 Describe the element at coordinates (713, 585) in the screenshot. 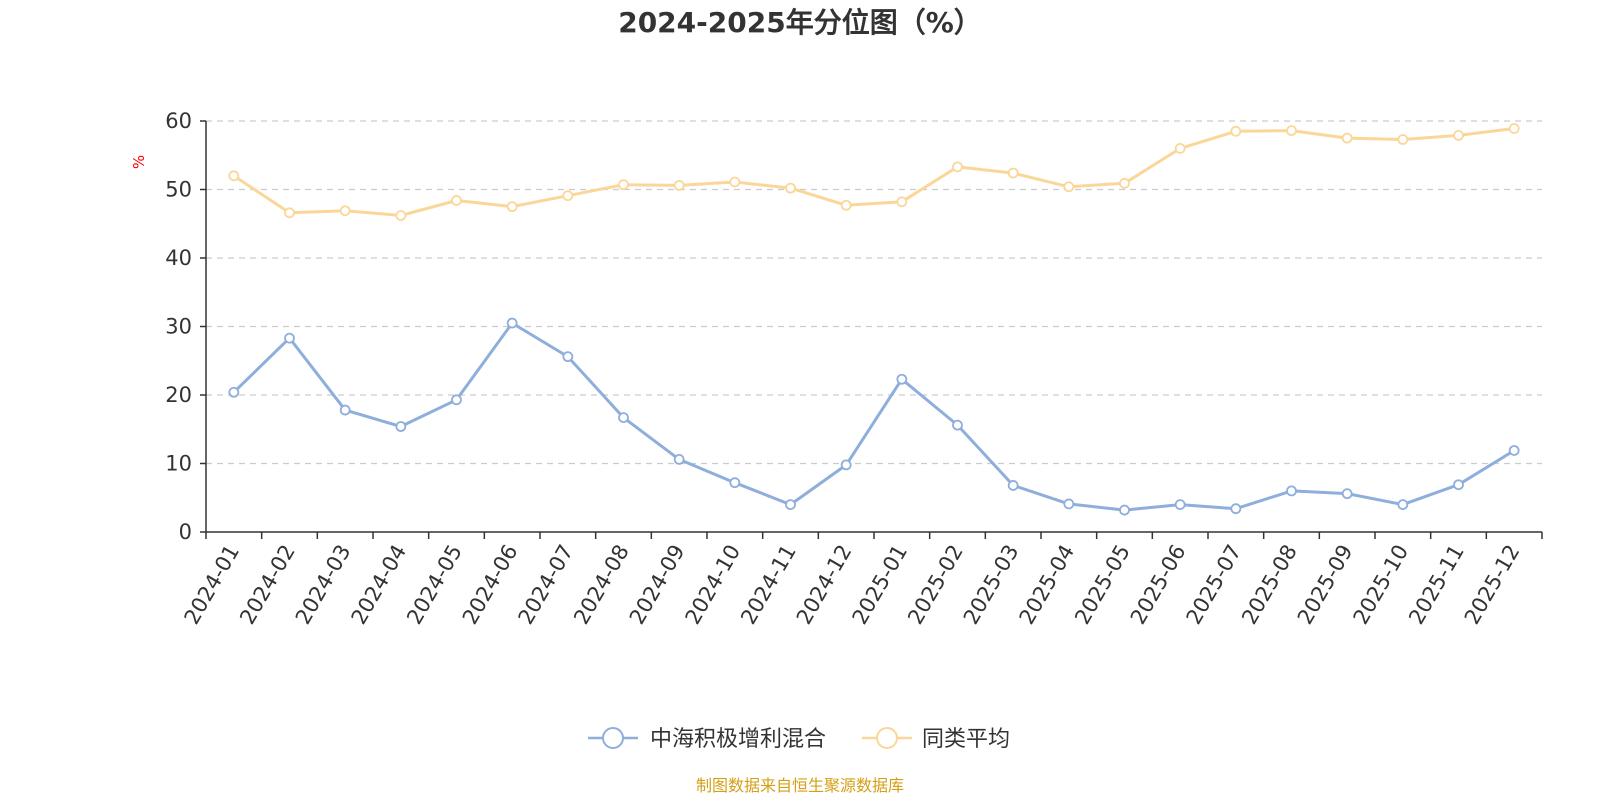

I see `x-tick-label: 2024-10` at that location.